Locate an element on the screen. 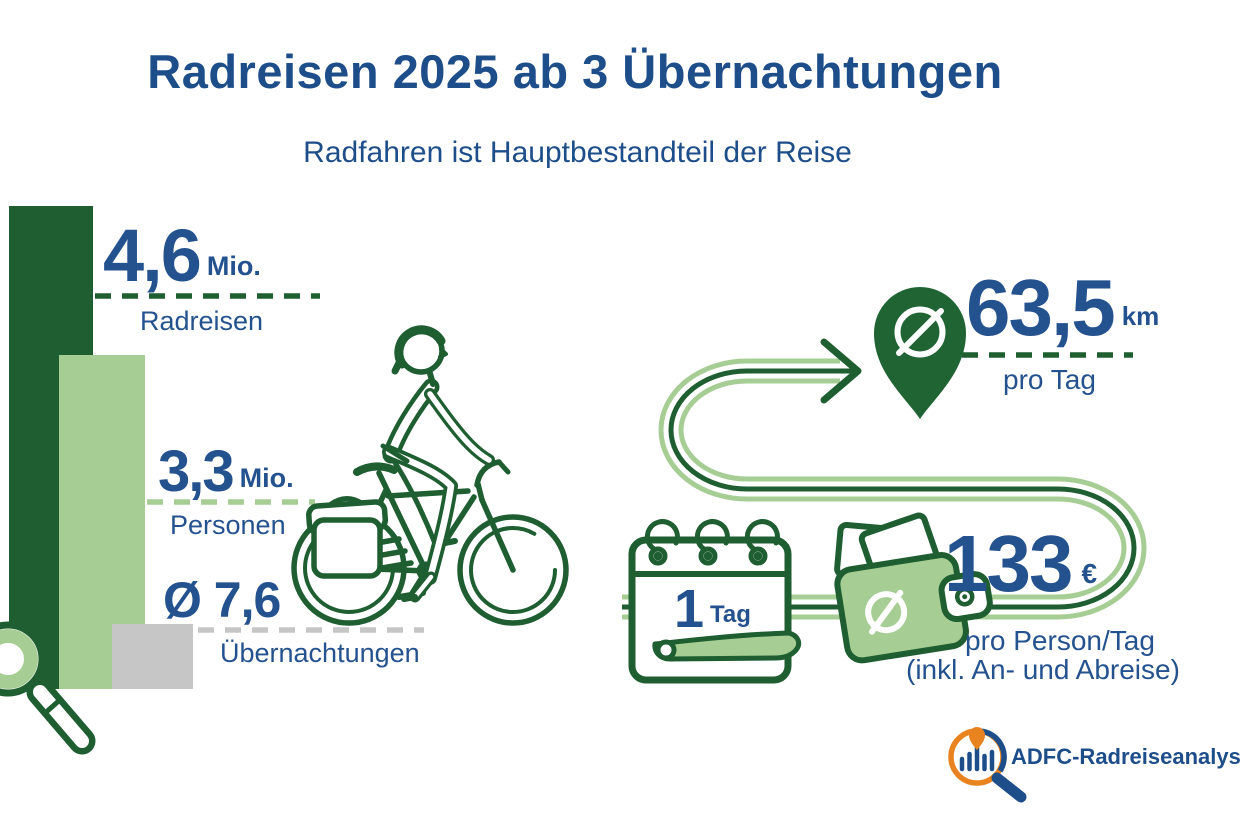 The width and height of the screenshot is (1240, 827). stat-distance-label: pro Tag is located at coordinates (1049, 379).